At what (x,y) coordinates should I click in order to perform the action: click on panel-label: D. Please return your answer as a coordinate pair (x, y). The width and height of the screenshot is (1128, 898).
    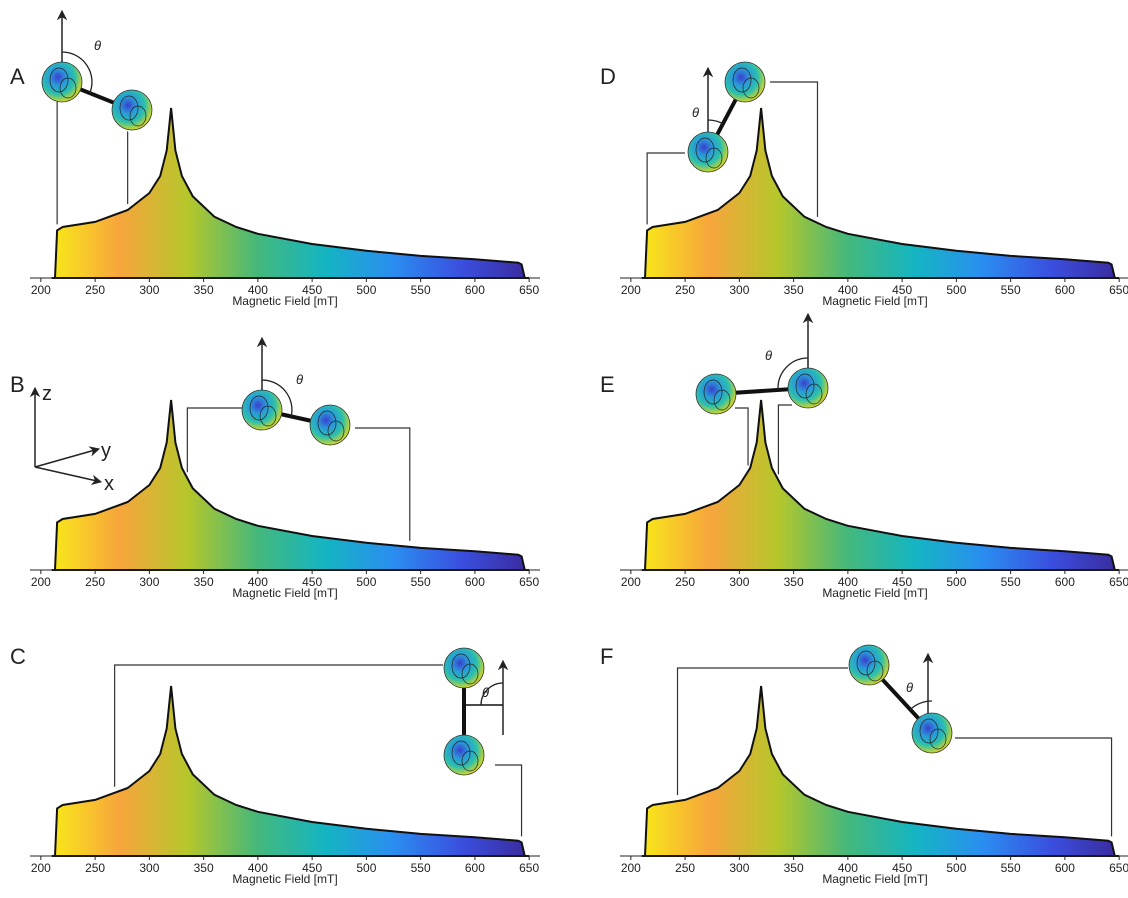
    Looking at the image, I should click on (608, 76).